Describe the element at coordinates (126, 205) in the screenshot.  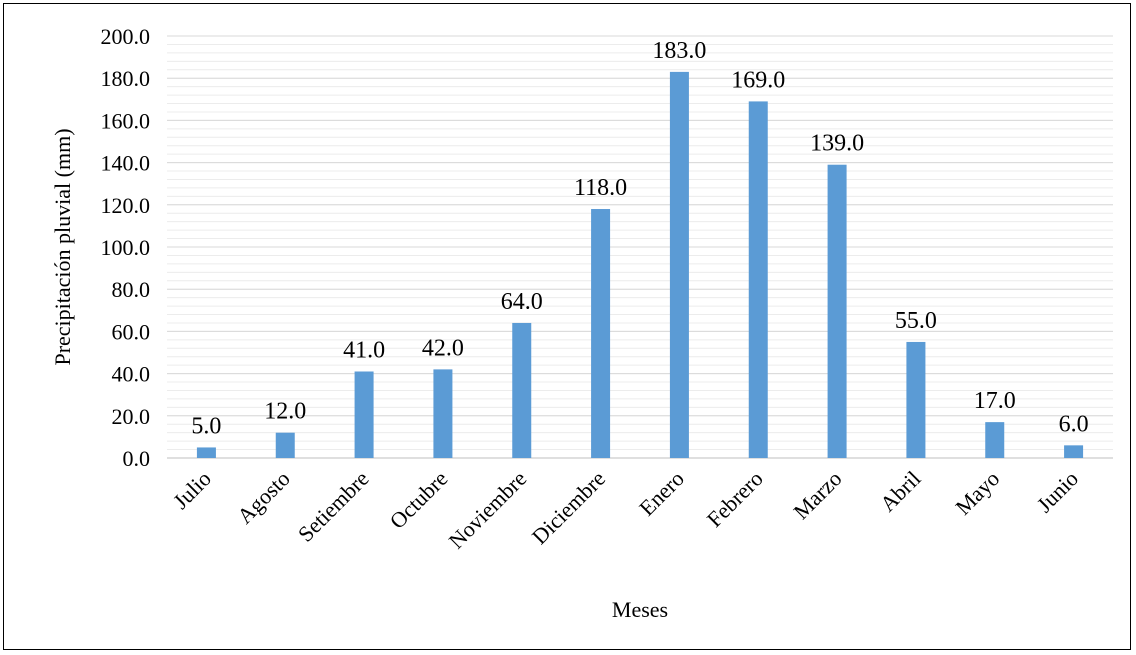
I see `y-tick-label: 120.0` at that location.